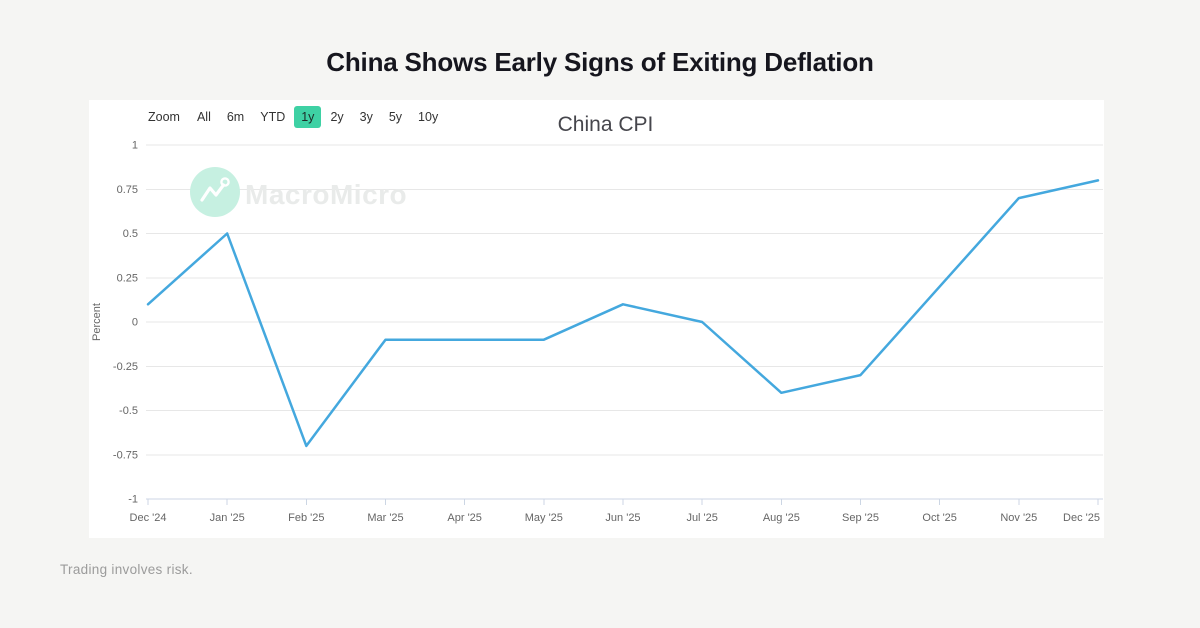  I want to click on zoom-range-button-2y: 2y, so click(337, 117).